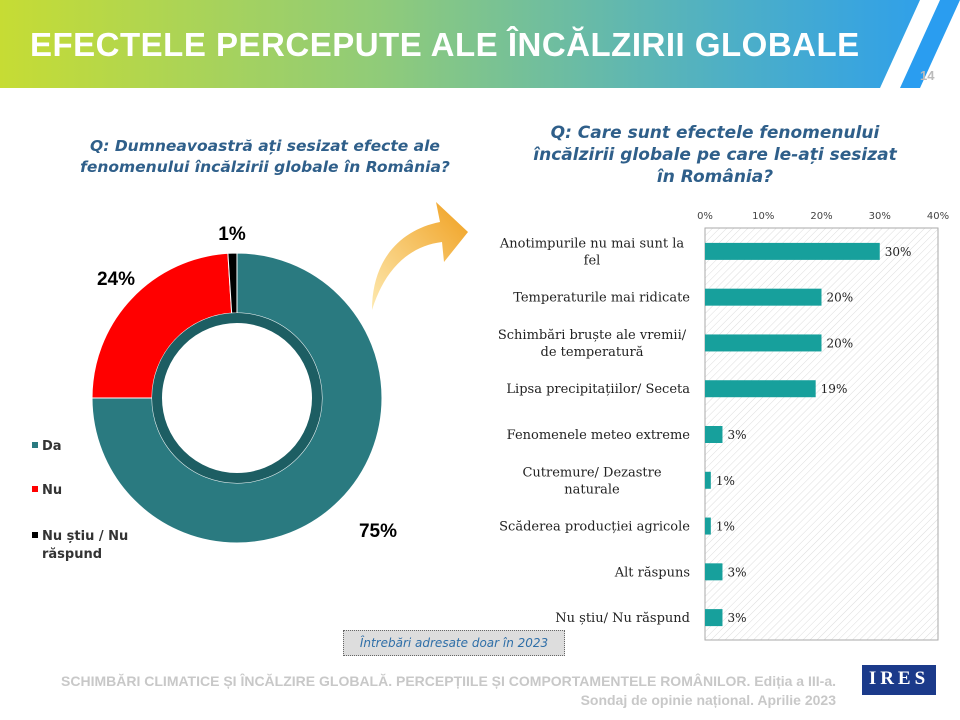 The width and height of the screenshot is (960, 720). Describe the element at coordinates (592, 335) in the screenshot. I see `category-label: Schimbări bruște ale vremii/` at that location.